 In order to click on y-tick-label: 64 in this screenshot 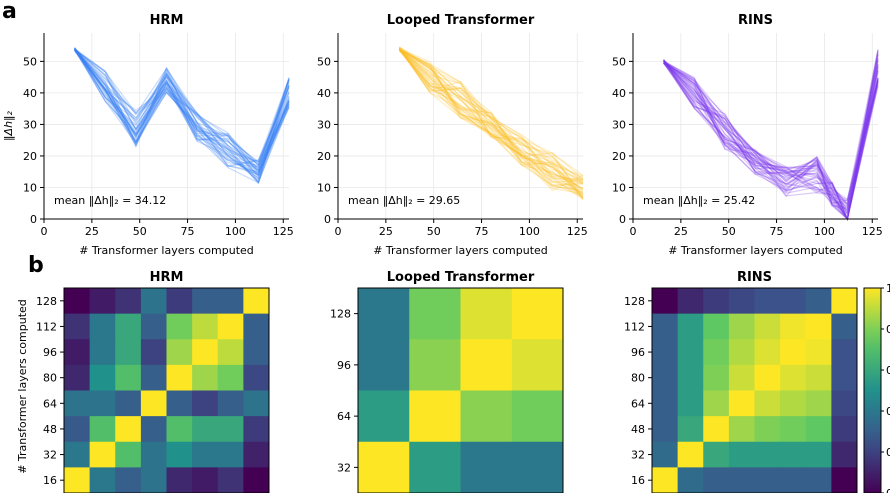, I will do `click(50, 403)`.